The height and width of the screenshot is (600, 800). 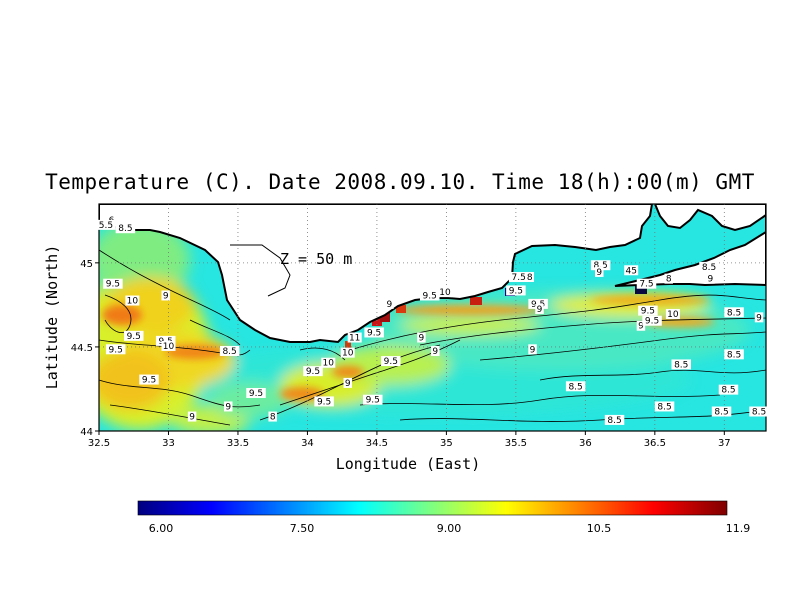 I want to click on contour-label-text: 7.5, so click(x=646, y=285).